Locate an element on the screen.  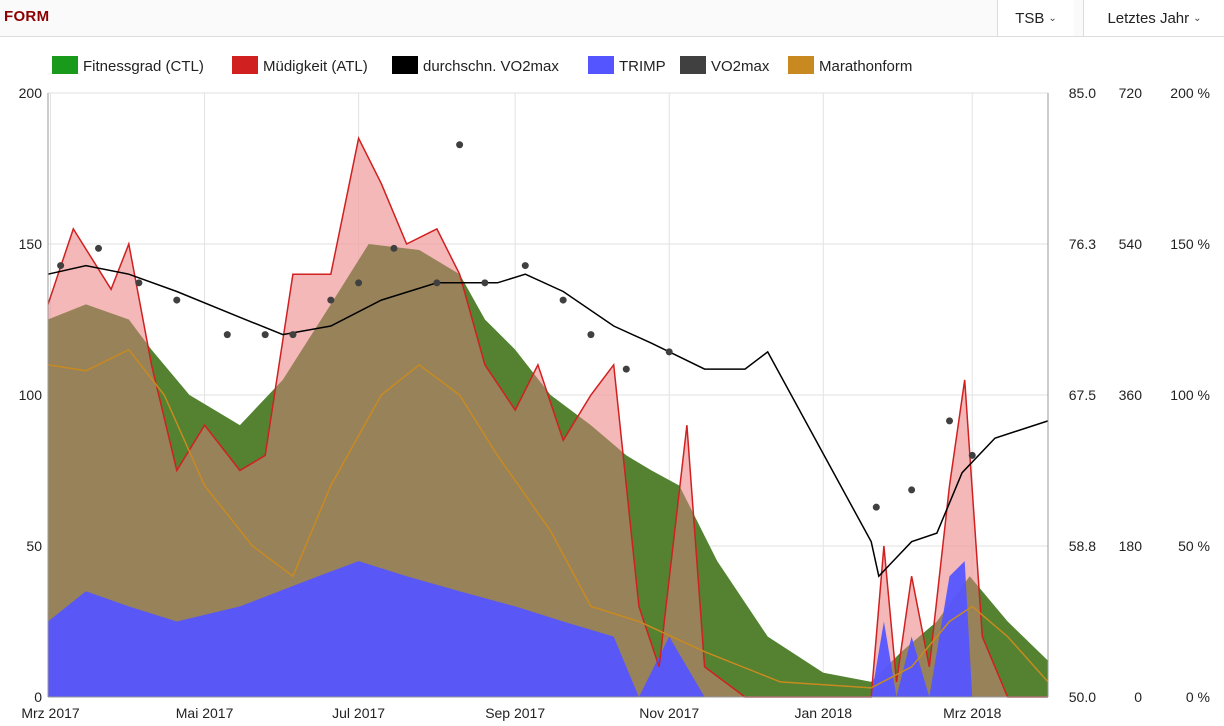
legend-item: Marathonform is located at coordinates (850, 65).